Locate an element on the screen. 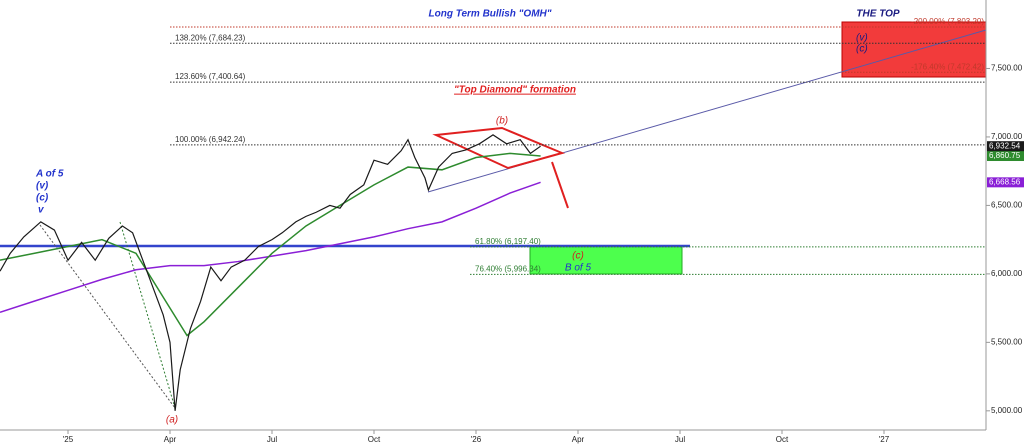  annotation: (b) is located at coordinates (502, 121).